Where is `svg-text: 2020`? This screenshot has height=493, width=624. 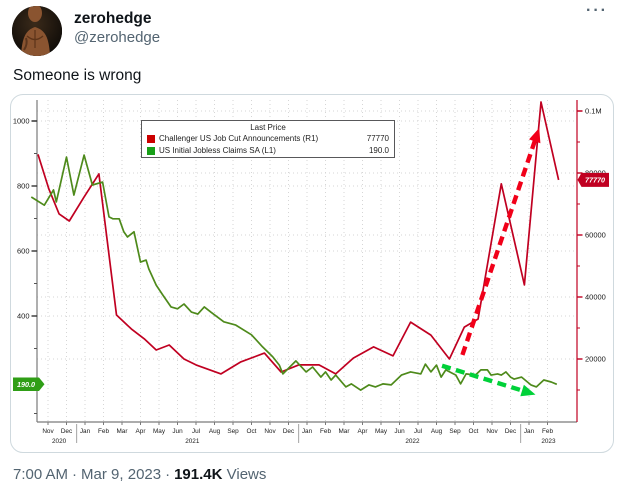 svg-text: 2020 is located at coordinates (59, 441).